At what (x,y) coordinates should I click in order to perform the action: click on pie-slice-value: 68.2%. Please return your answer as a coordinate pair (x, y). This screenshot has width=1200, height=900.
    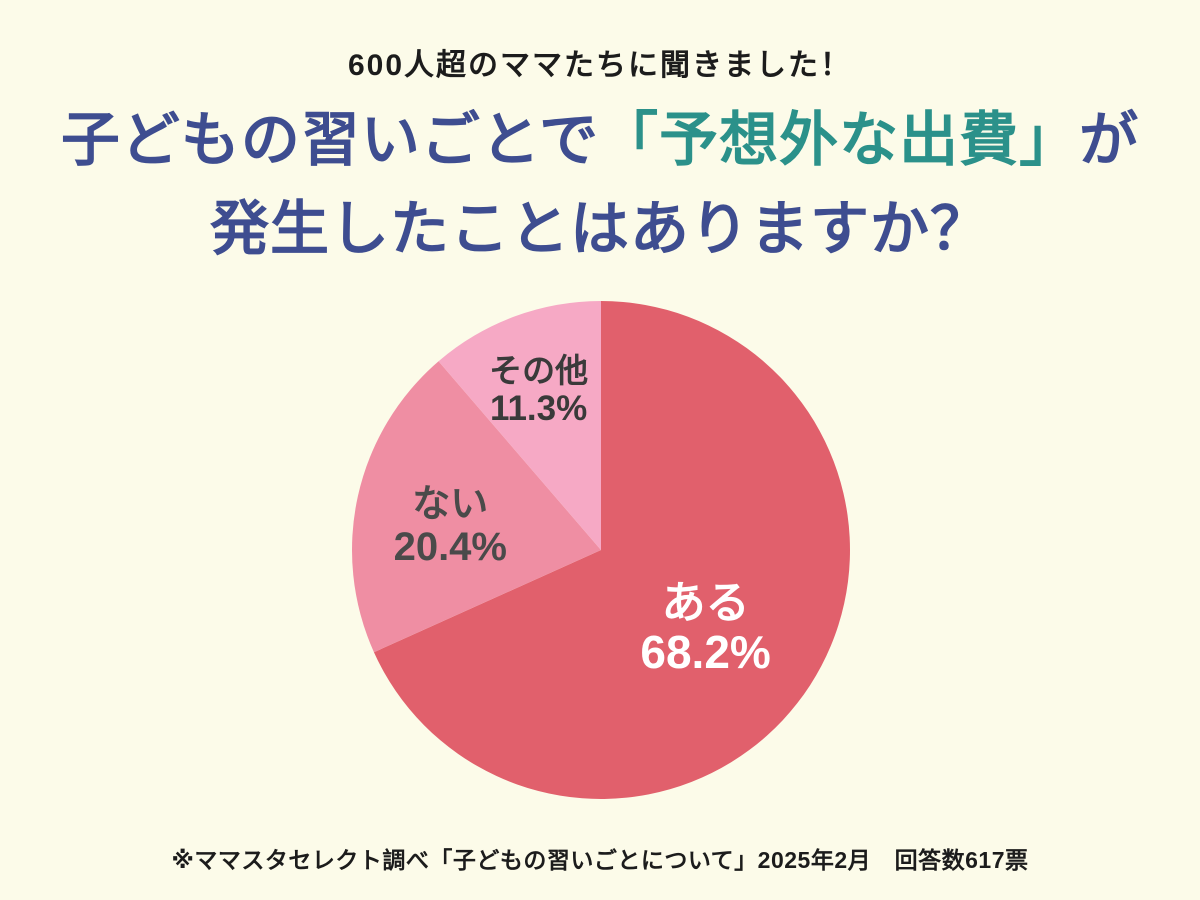
    Looking at the image, I should click on (705, 652).